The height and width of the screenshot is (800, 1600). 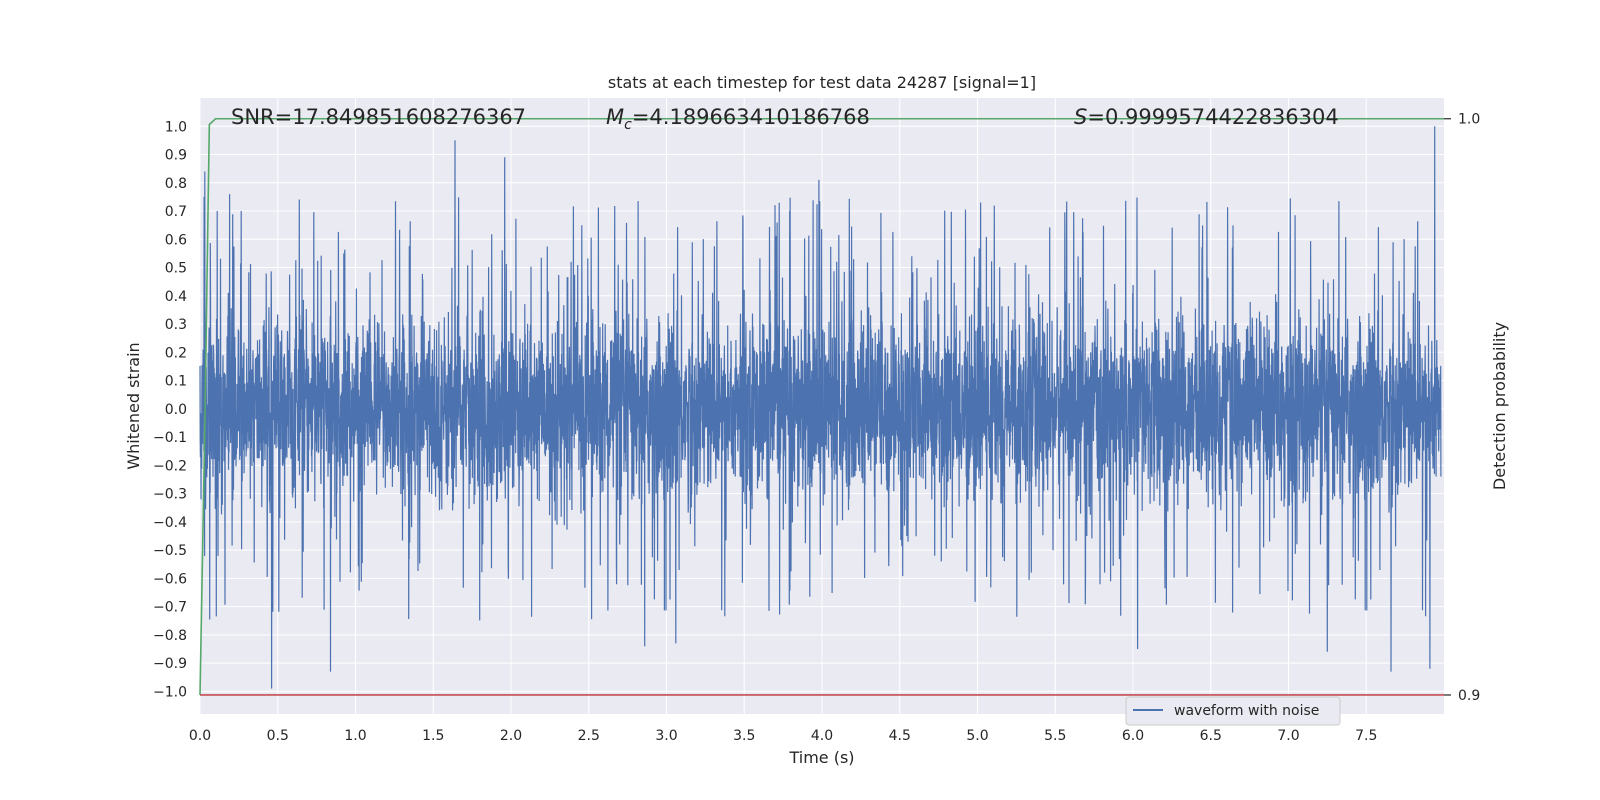 I want to click on y-right-tick-labels: 1.0 0.9, so click(x=1462, y=408).